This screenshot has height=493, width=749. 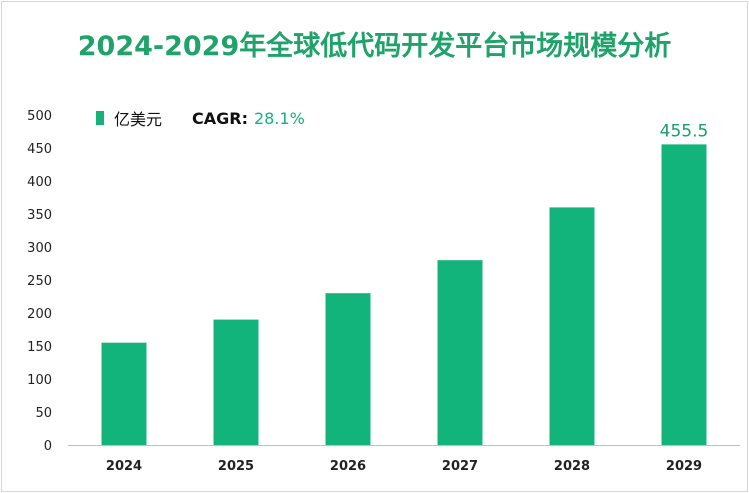 I want to click on x-tick-label: 2028, so click(x=572, y=466).